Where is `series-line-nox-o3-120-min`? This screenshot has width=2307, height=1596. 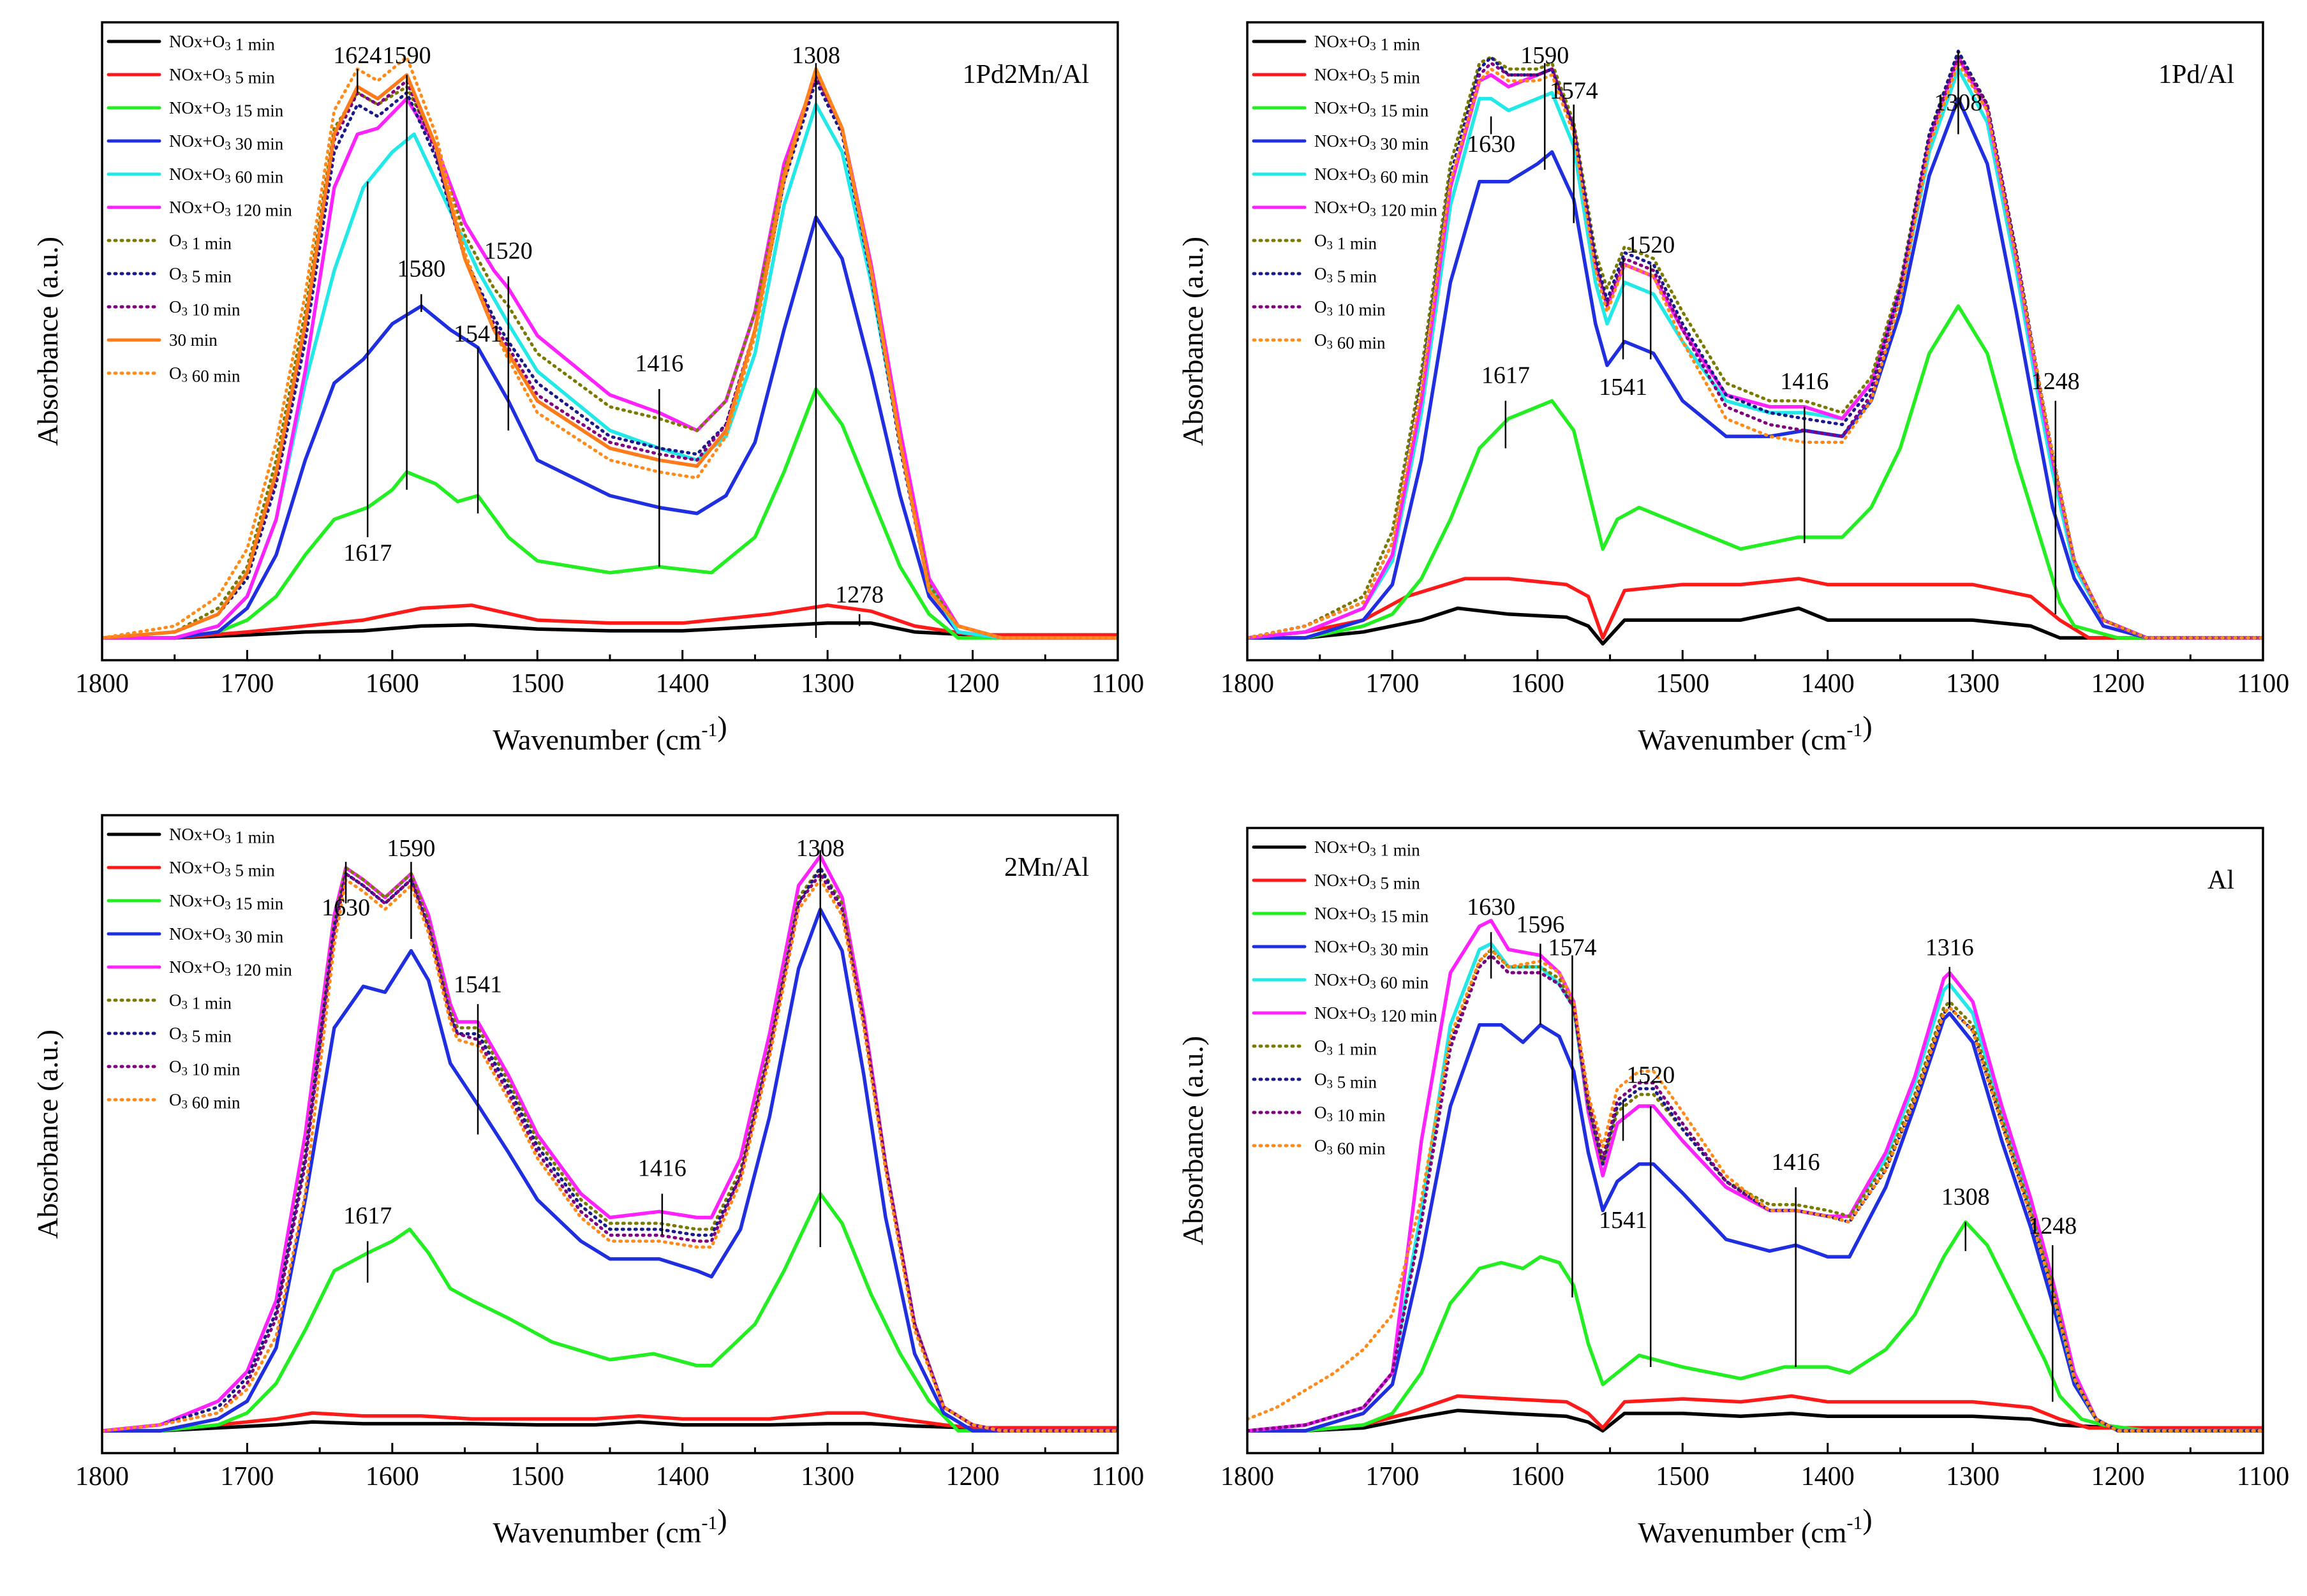 series-line-nox-o3-120-min is located at coordinates (1755, 1176).